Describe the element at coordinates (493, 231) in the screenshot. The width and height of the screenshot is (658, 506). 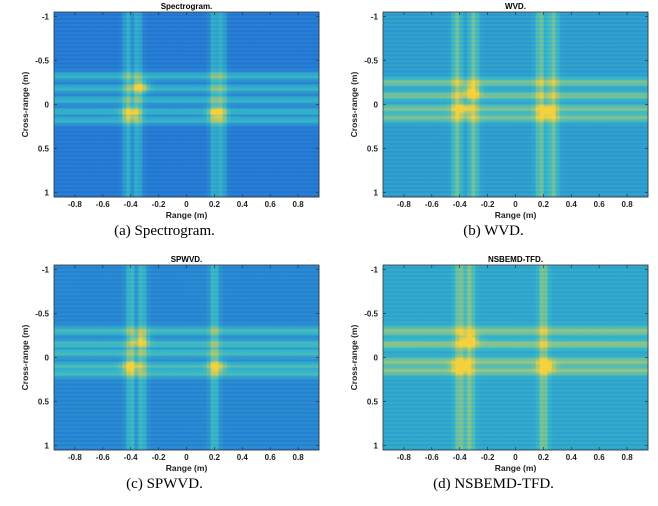
I see `caption-wvd: (b) WVD.` at that location.